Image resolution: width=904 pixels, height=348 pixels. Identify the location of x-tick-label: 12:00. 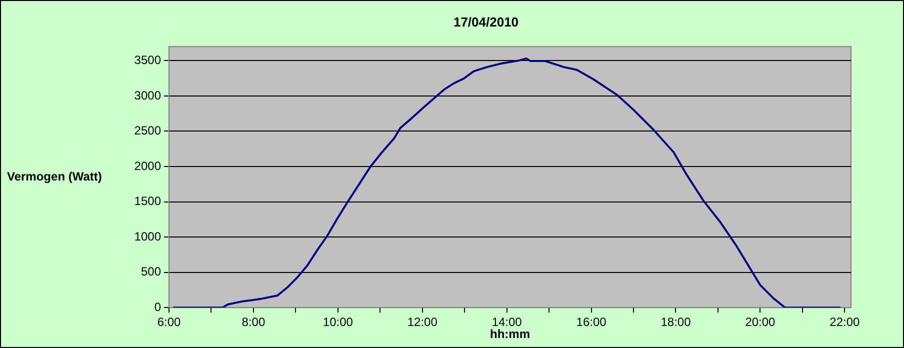
(422, 322).